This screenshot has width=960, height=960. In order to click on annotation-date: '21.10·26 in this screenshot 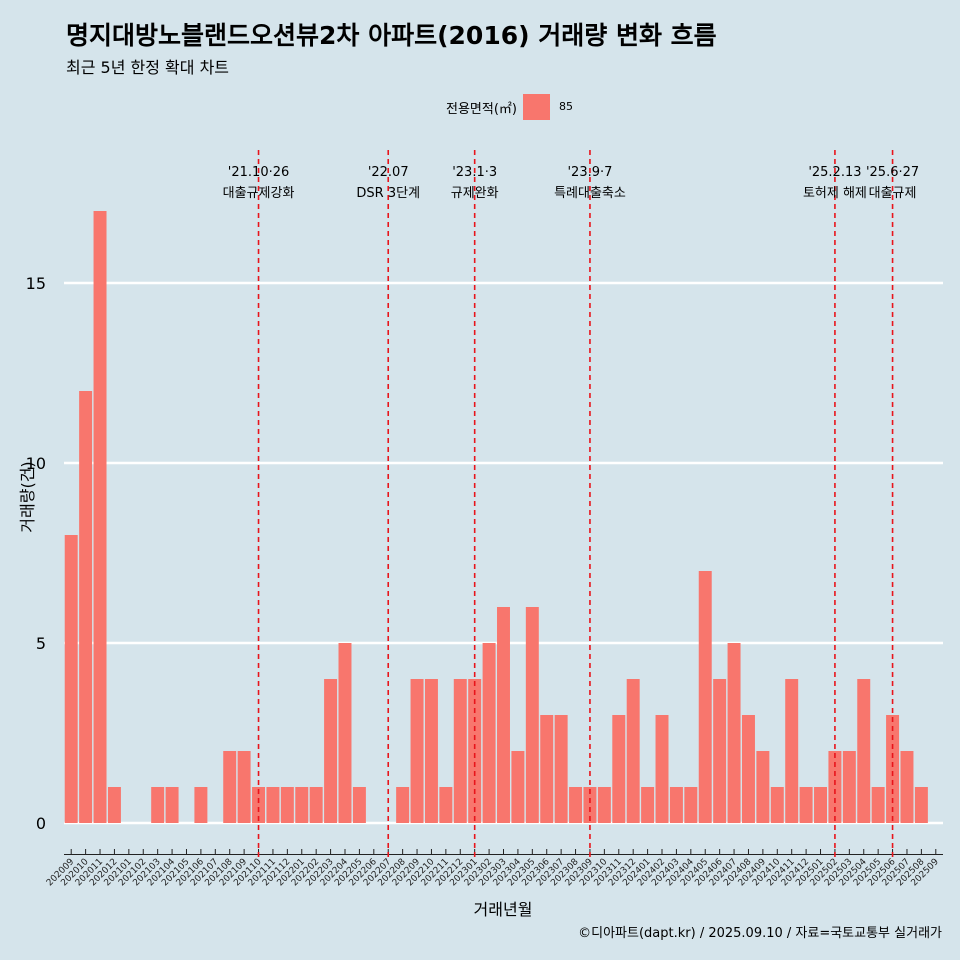, I will do `click(258, 172)`.